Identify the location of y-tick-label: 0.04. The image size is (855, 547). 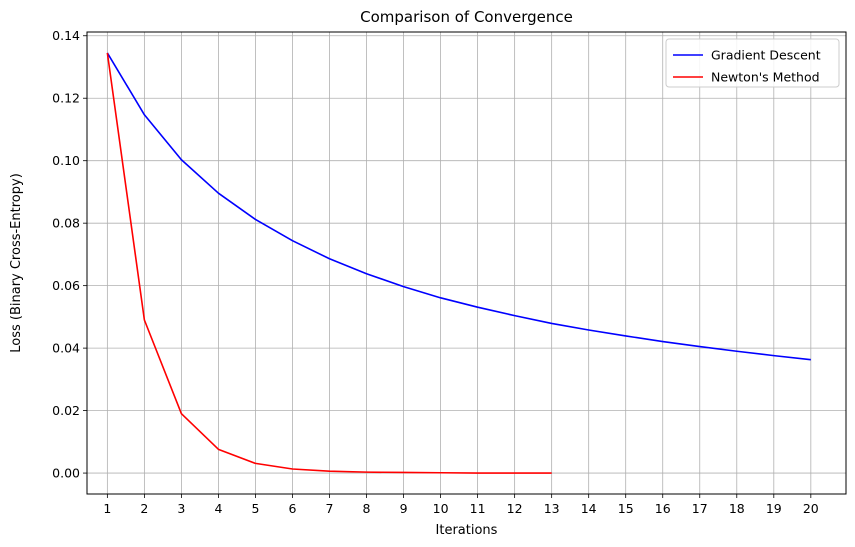
(66, 348).